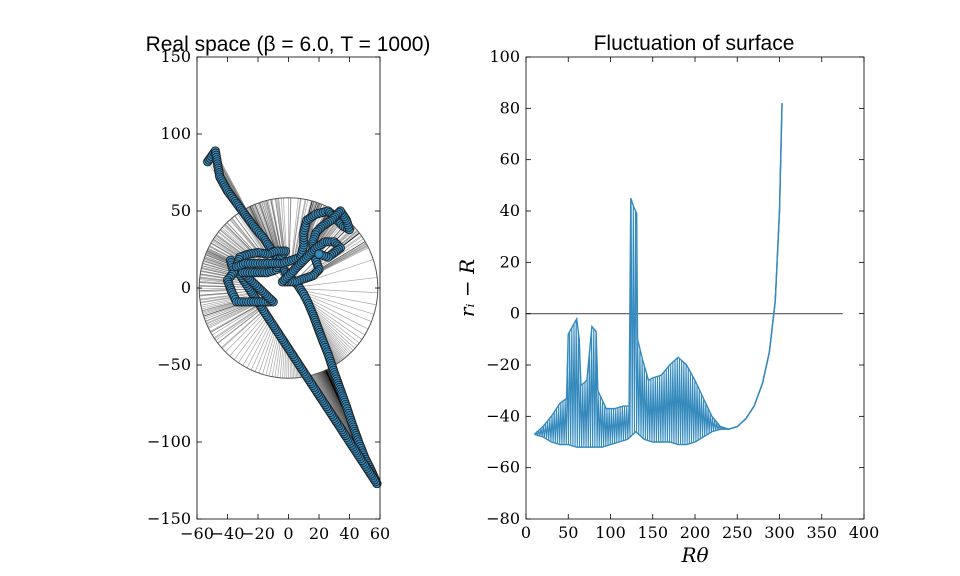 The height and width of the screenshot is (576, 960). I want to click on fluctuation-title: Fluctuation of surface, so click(694, 43).